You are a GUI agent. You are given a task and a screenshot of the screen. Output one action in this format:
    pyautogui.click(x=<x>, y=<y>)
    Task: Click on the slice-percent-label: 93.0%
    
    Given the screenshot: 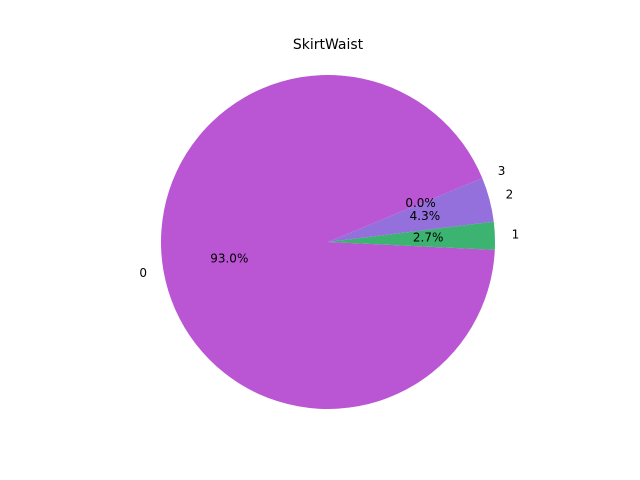 What is the action you would take?
    pyautogui.click(x=229, y=259)
    